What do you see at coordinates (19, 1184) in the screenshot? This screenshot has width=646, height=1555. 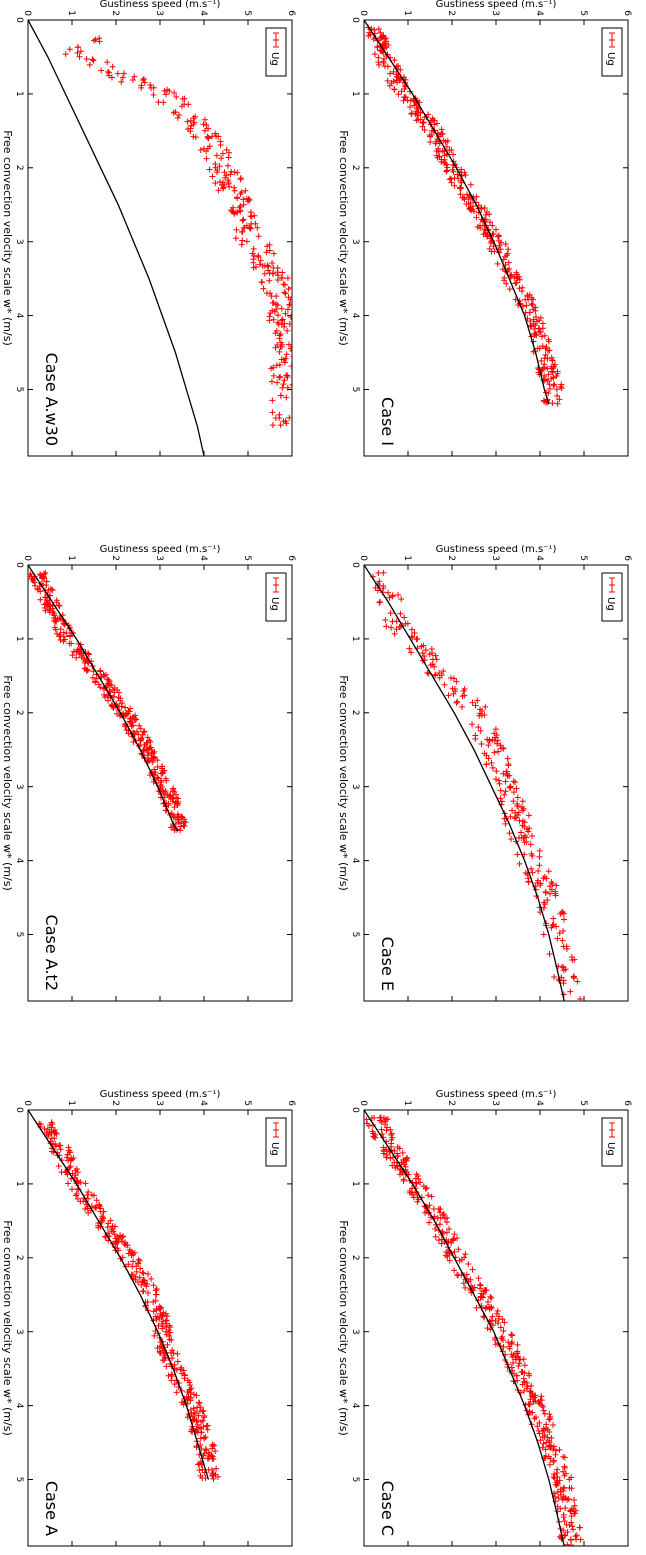 I see `x-tick-label: 1` at bounding box center [19, 1184].